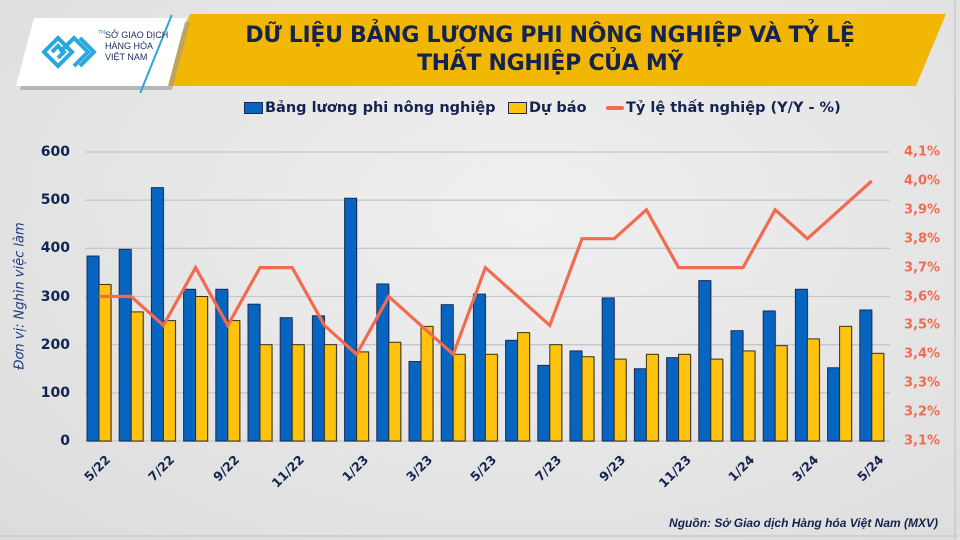 The height and width of the screenshot is (540, 960). Describe the element at coordinates (55, 344) in the screenshot. I see `y-tick-left: 200` at that location.